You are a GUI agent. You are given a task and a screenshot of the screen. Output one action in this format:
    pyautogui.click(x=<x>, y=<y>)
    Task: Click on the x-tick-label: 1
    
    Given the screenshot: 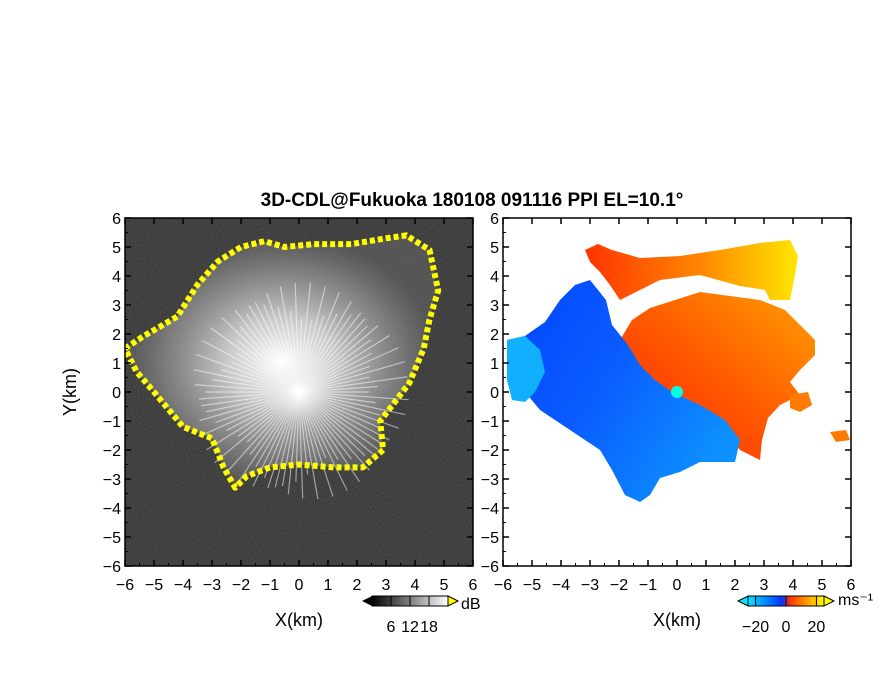 What is the action you would take?
    pyautogui.click(x=328, y=585)
    